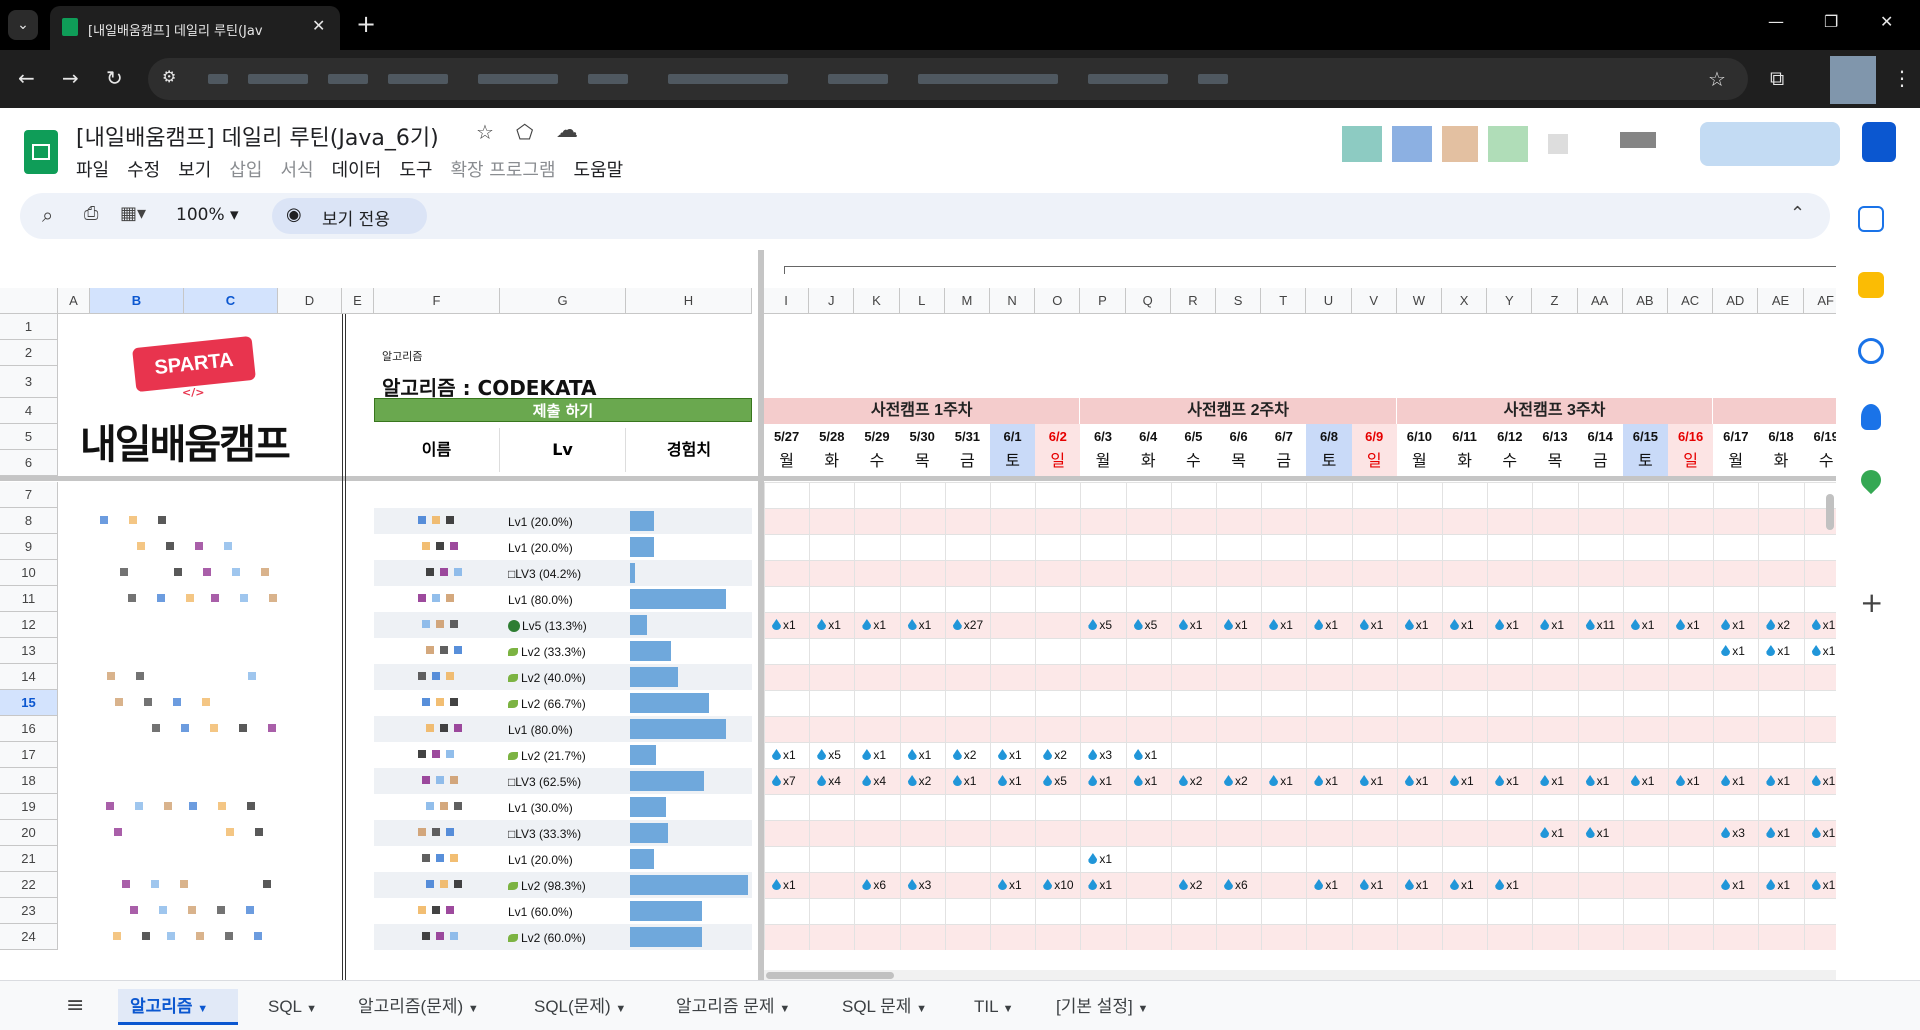 This screenshot has width=1920, height=1030. Describe the element at coordinates (421, 1007) in the screenshot. I see `sheet-tab-2: 알고리즘(문제) ▼` at that location.